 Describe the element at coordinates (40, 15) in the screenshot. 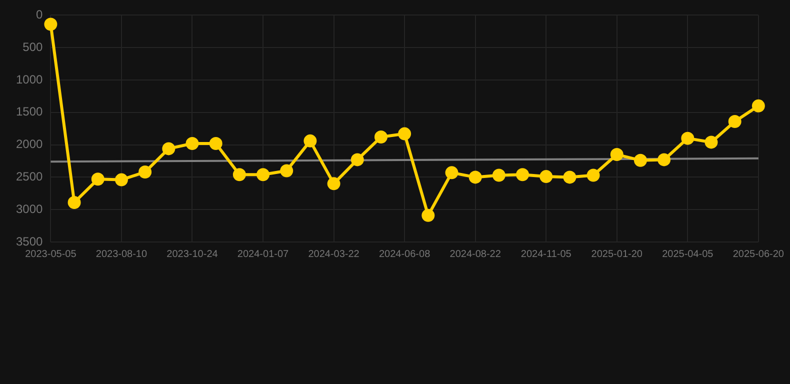

I see `y-tick-label: 0` at that location.